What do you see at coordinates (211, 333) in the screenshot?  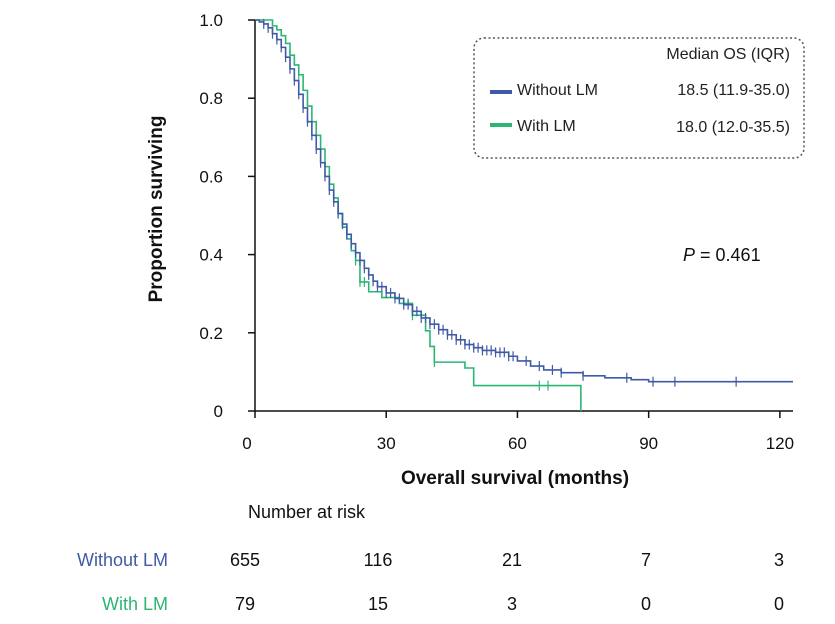 I see `y-tick-label: 0.2` at bounding box center [211, 333].